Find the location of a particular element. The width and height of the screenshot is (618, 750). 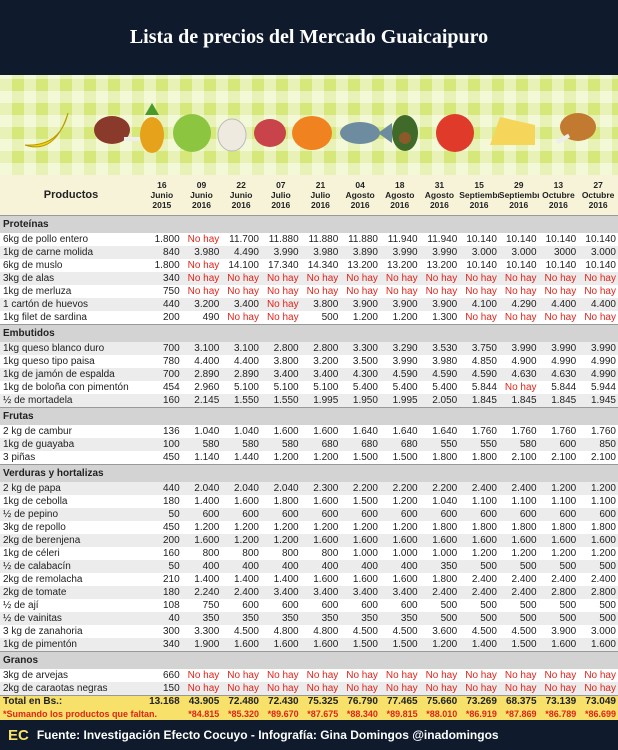

product-name: 2kg de berenjena is located at coordinates (71, 540).